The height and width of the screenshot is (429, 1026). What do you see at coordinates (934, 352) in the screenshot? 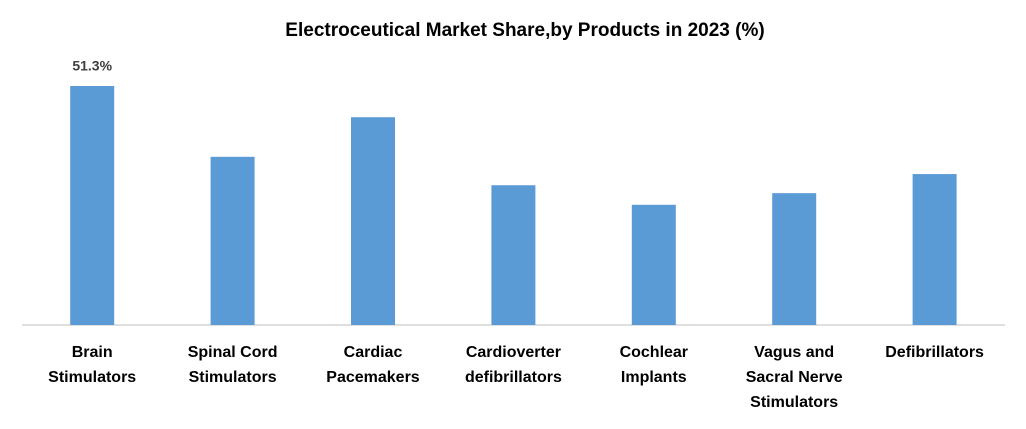
I see `x-tick-label: Defibrillators` at bounding box center [934, 352].